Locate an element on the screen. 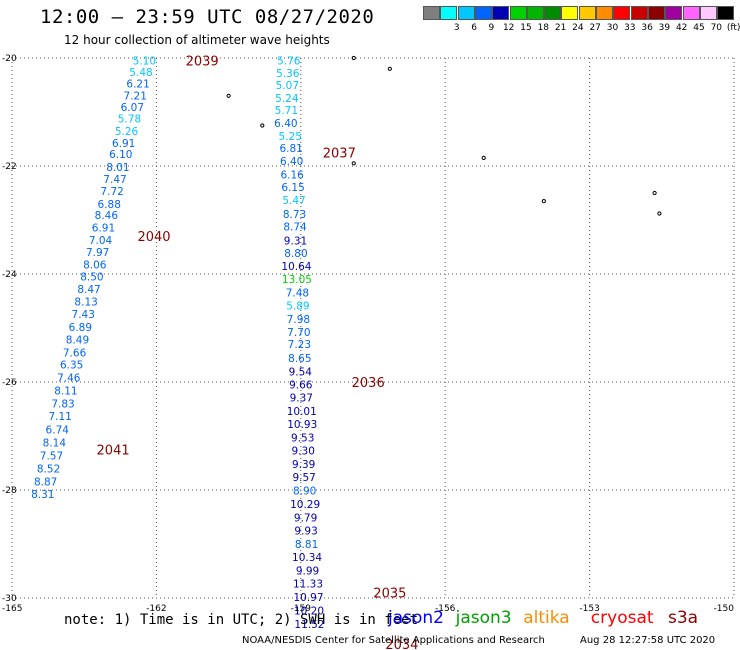 This screenshot has width=740, height=650. wave-height-value: 5.71 is located at coordinates (286, 111).